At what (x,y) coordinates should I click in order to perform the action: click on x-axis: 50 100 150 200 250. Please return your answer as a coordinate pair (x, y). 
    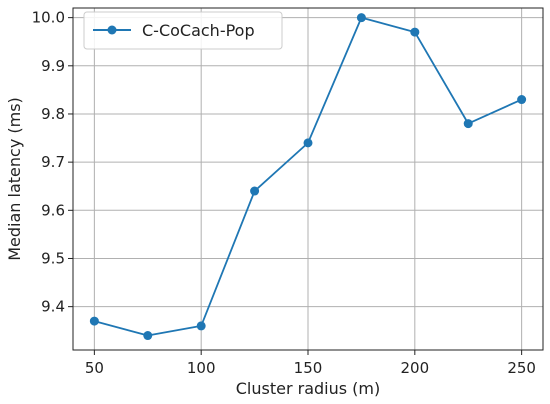
    Looking at the image, I should click on (310, 363).